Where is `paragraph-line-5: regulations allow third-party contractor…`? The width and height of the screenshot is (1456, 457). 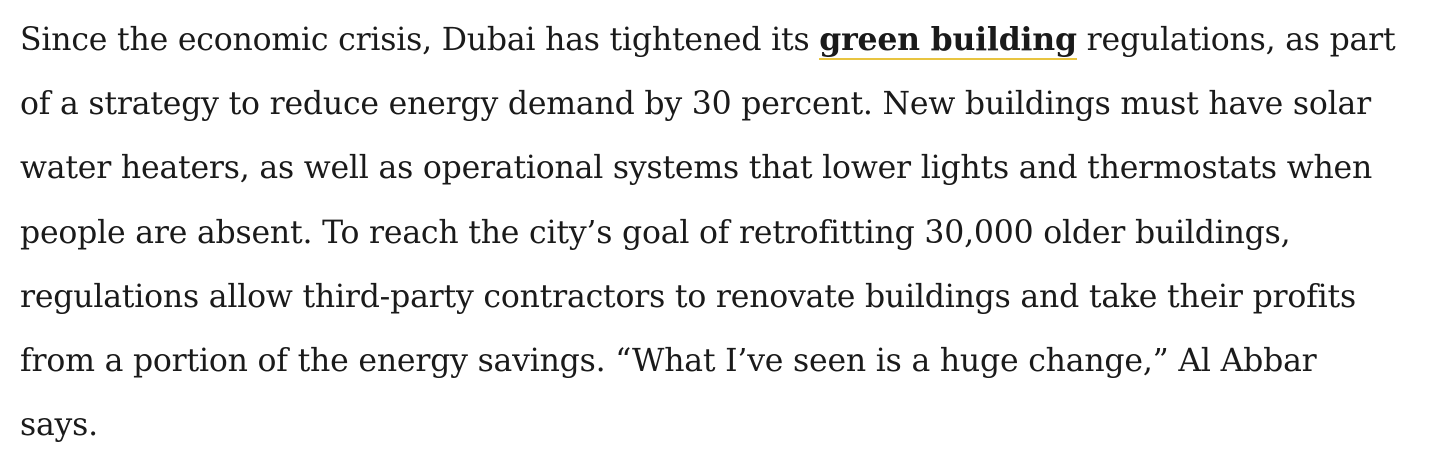
paragraph-line-5: regulations allow third-party contractor… is located at coordinates (688, 296).